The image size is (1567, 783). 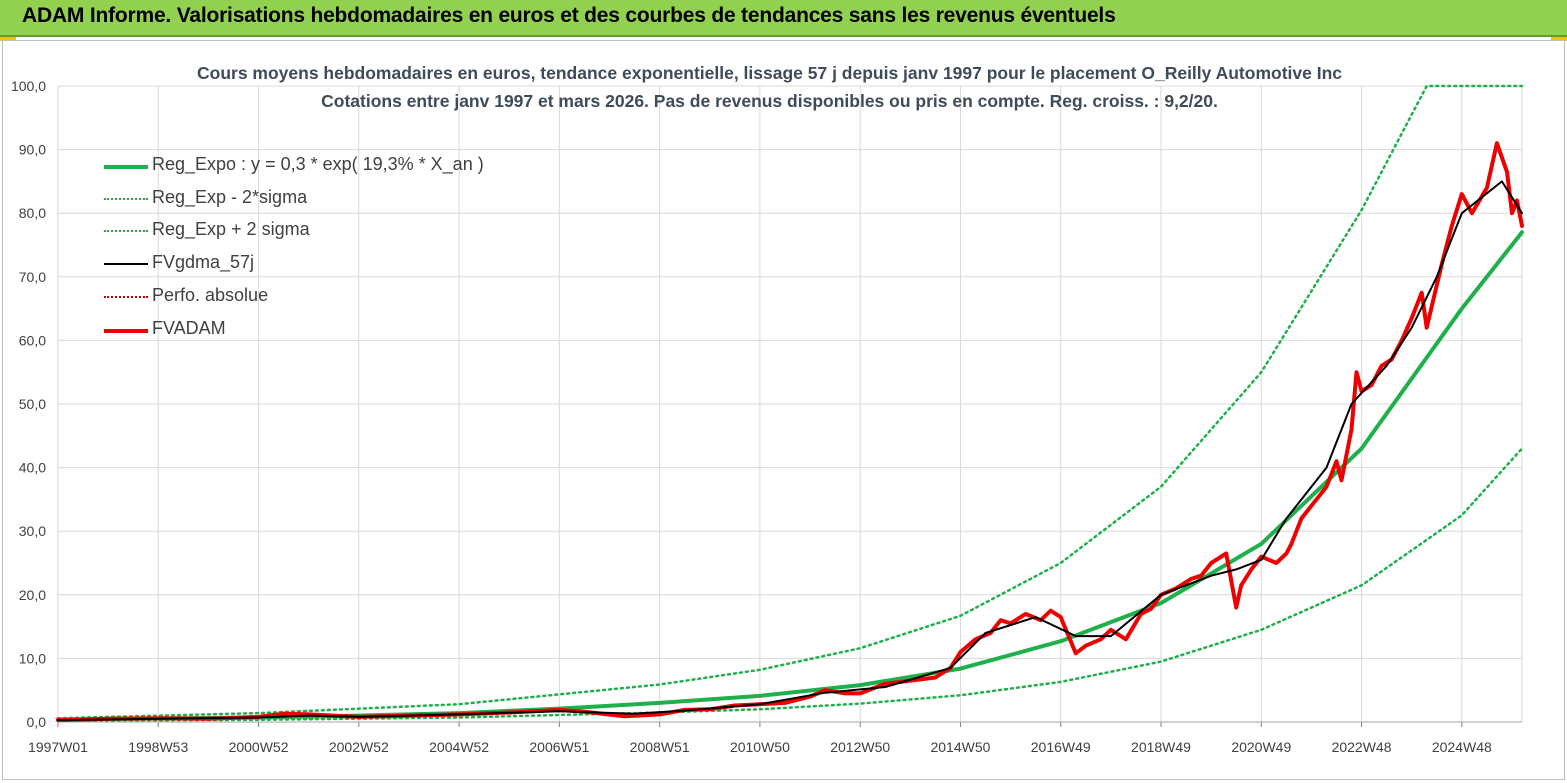 What do you see at coordinates (1362, 747) in the screenshot?
I see `x-tick-label: 2022W48` at bounding box center [1362, 747].